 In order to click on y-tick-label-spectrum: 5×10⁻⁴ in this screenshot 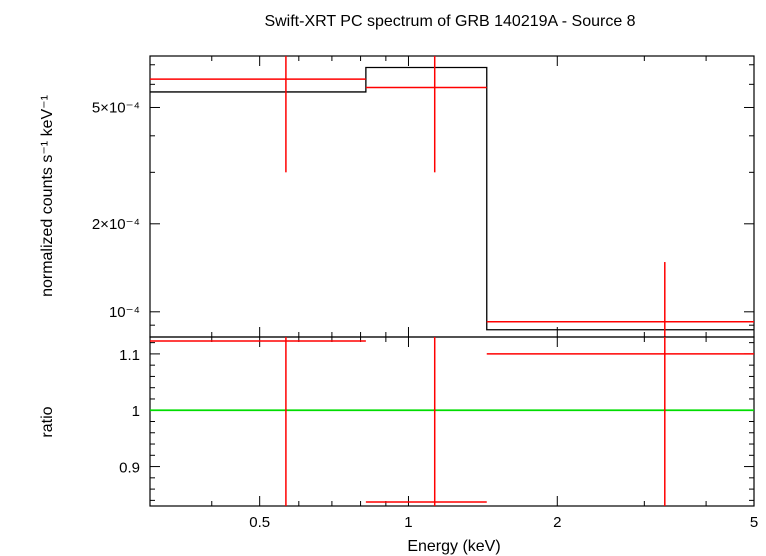, I will do `click(116, 107)`.